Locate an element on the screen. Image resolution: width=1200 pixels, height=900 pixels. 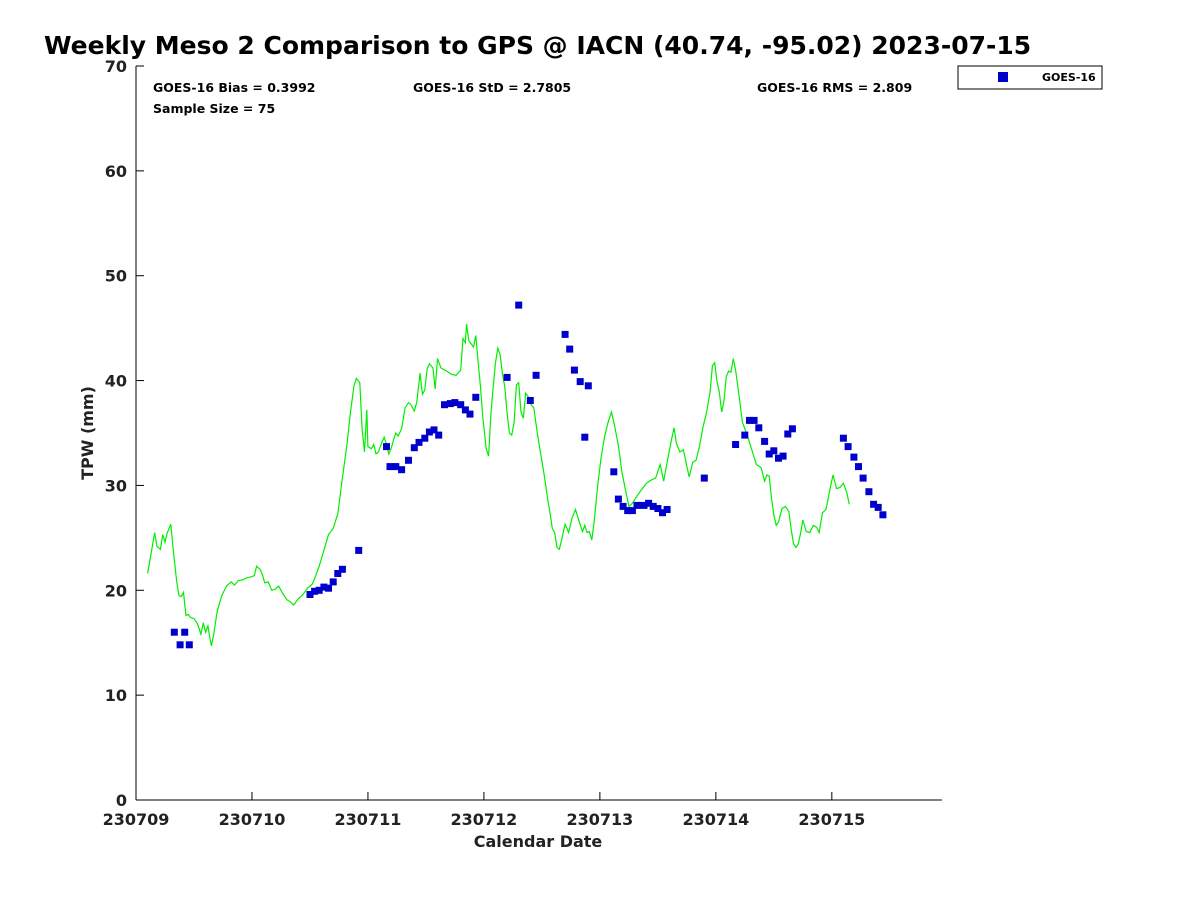
x-tick-label: 230712 is located at coordinates (484, 819).